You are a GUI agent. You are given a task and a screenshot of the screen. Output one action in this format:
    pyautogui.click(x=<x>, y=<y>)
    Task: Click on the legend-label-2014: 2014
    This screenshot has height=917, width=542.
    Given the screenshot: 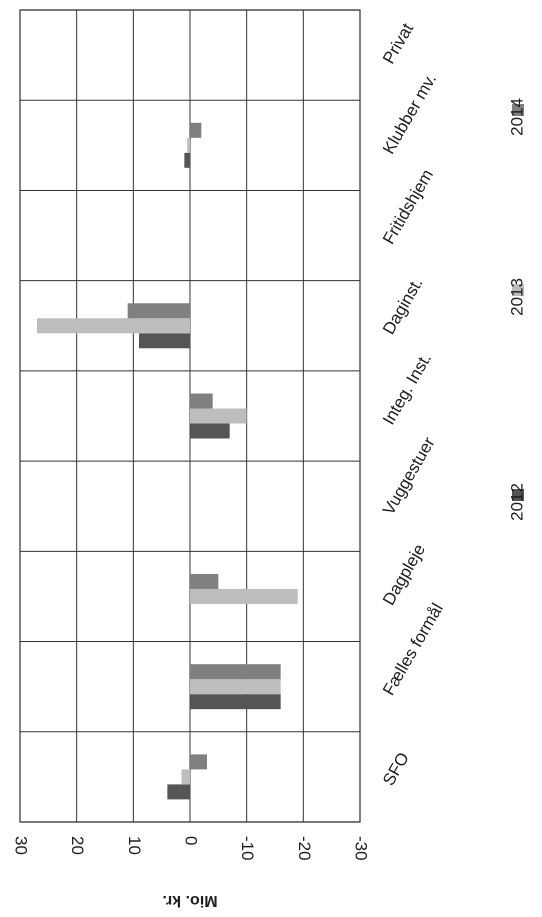 What is the action you would take?
    pyautogui.click(x=516, y=117)
    